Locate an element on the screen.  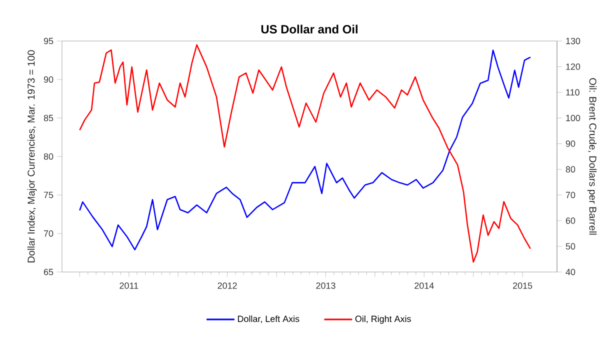
y2-tick-label: 120 is located at coordinates (573, 66).